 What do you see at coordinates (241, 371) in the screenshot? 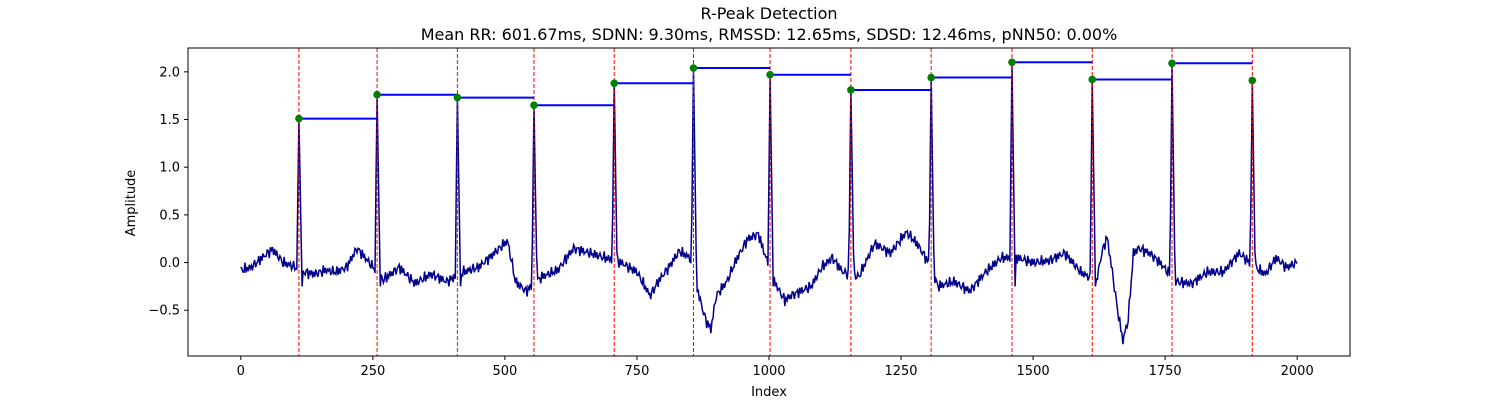
I see `x-tick-label: 0` at bounding box center [241, 371].